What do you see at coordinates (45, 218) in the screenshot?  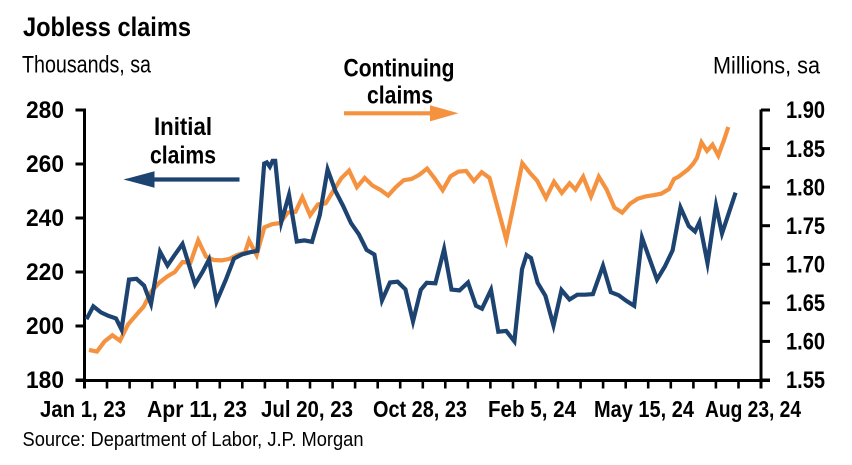 I see `svg-text: 240` at bounding box center [45, 218].